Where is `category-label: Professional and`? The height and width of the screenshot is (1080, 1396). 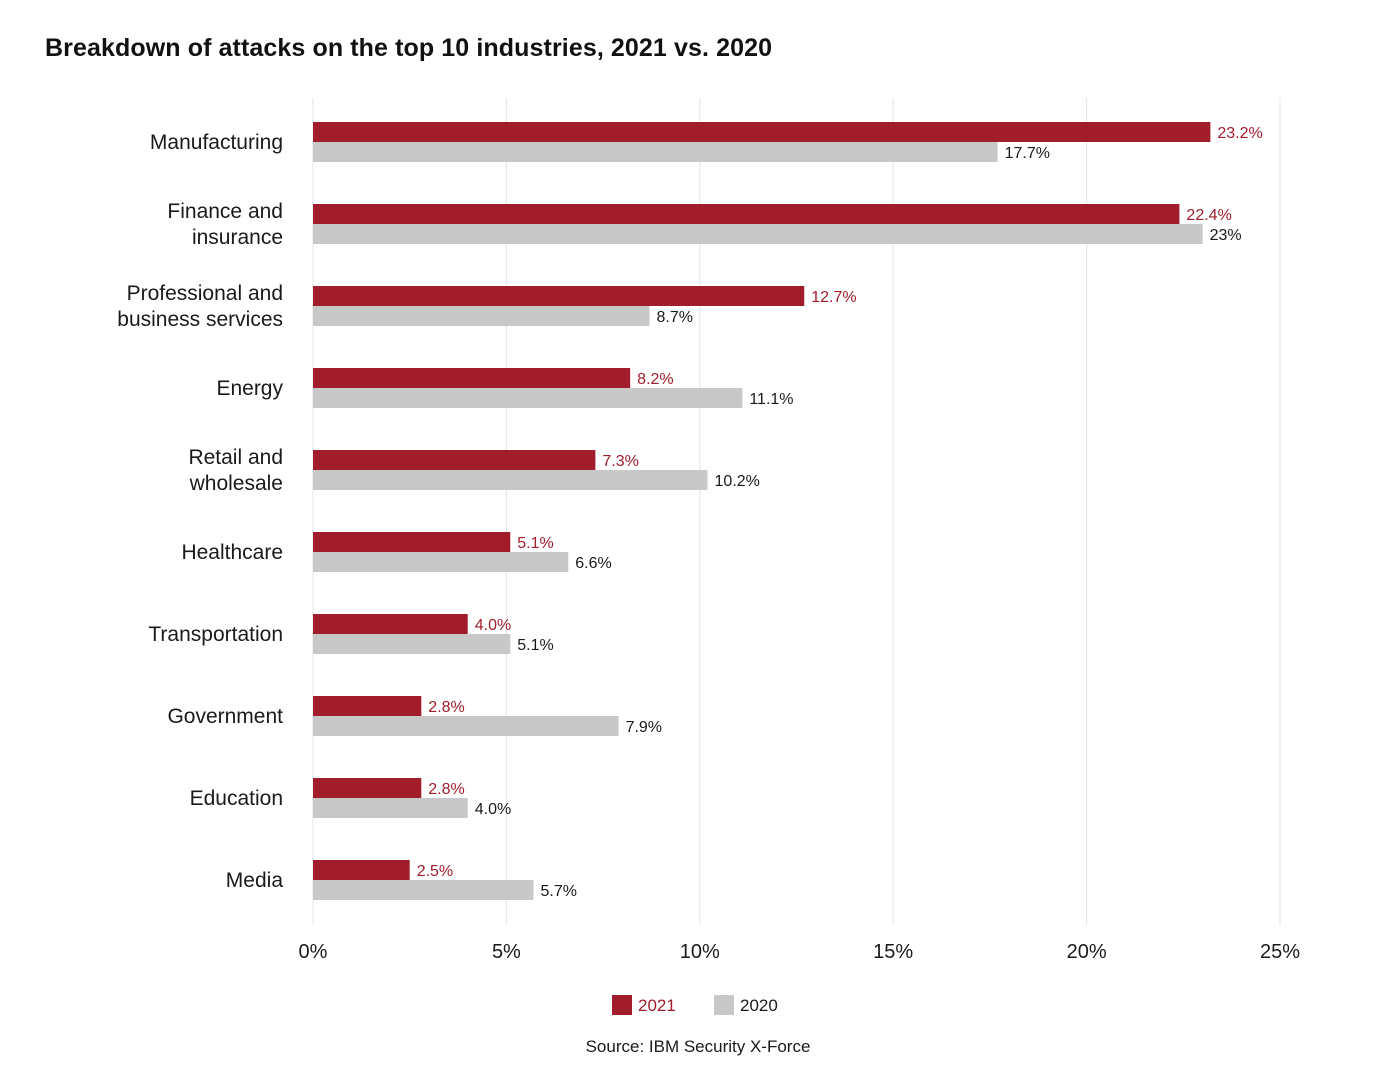 category-label: Professional and is located at coordinates (205, 293).